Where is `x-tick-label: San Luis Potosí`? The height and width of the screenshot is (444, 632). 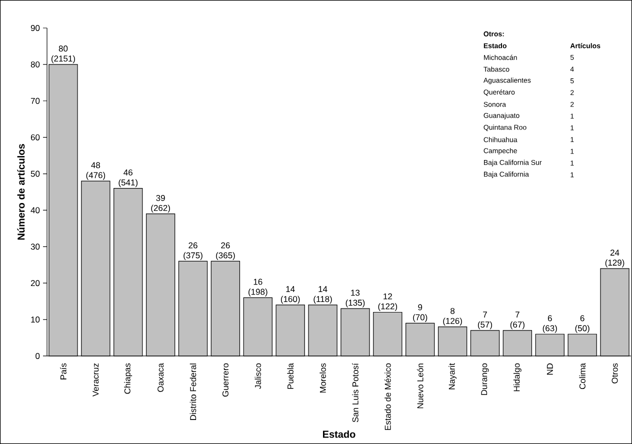
x-tick-label: San Luis Potosí is located at coordinates (355, 392).